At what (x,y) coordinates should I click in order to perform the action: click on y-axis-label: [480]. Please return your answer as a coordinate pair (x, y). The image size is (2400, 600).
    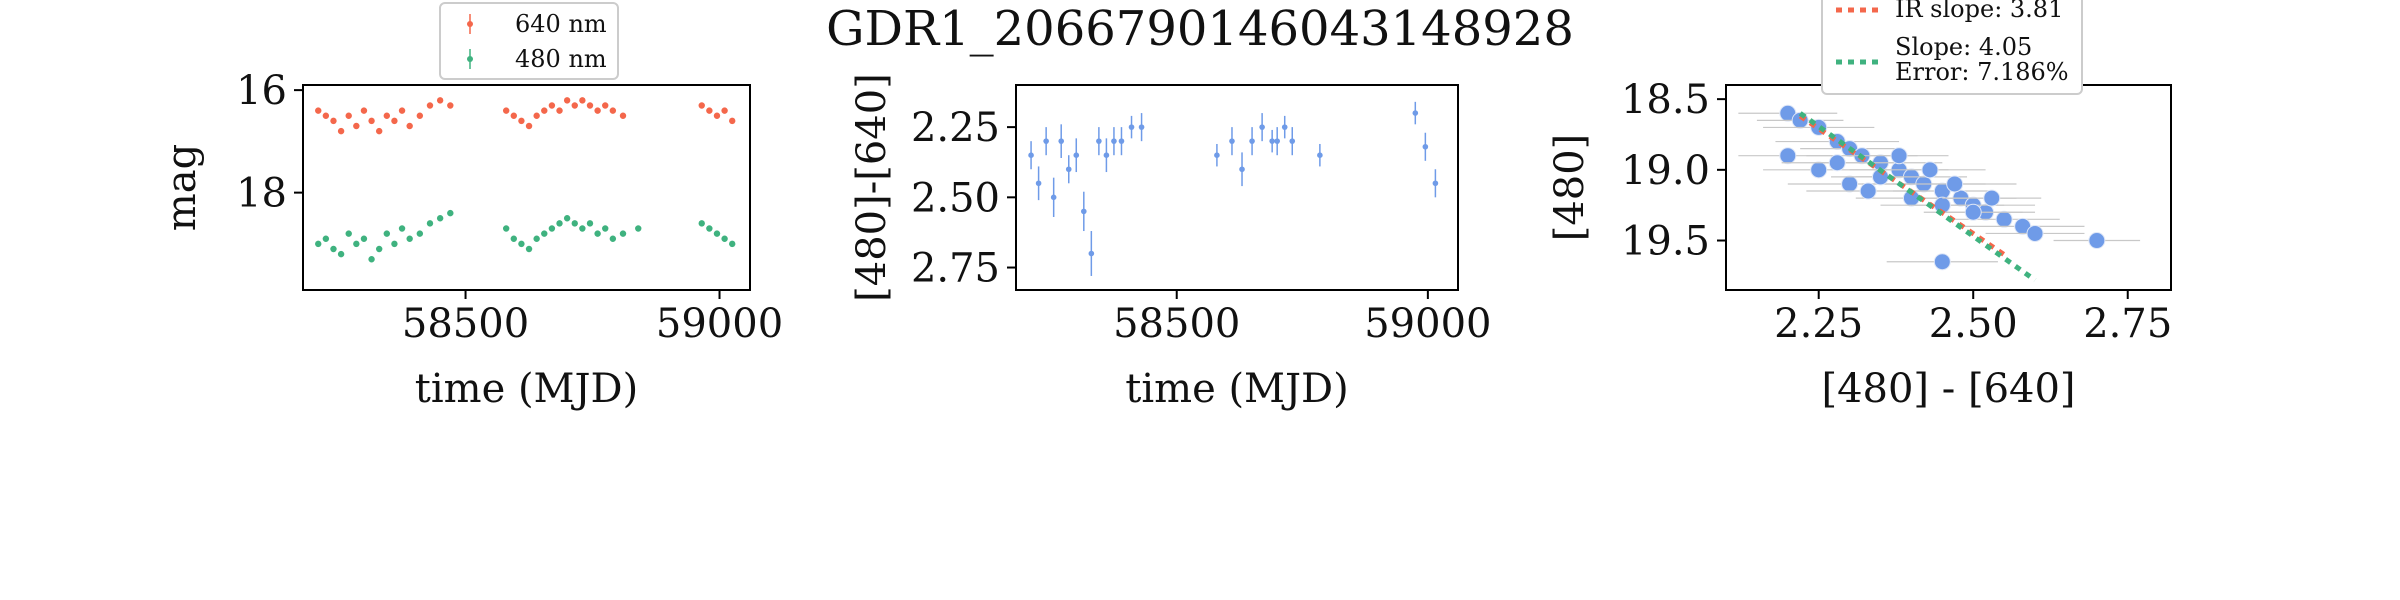
    Looking at the image, I should click on (1570, 188).